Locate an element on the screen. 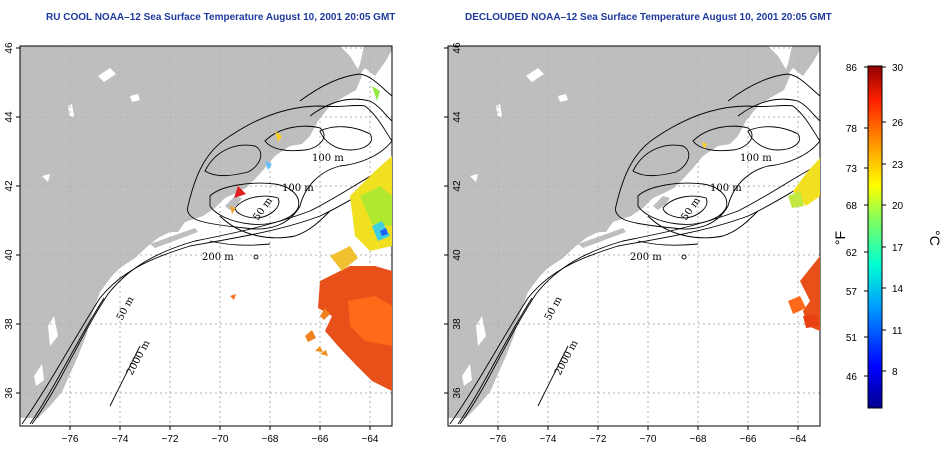  contour-label-50m-b: 50 m is located at coordinates (126, 308).